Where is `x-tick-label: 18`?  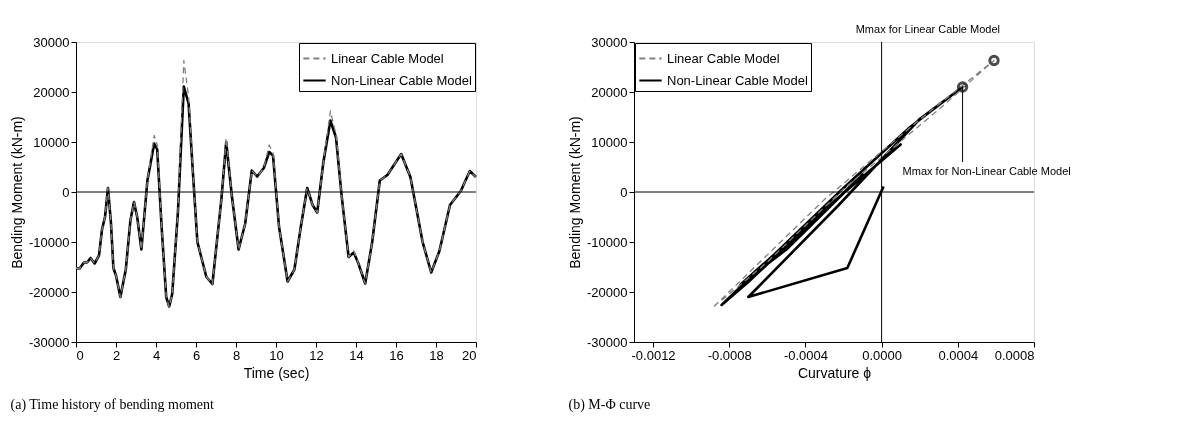
x-tick-label: 18 is located at coordinates (436, 355).